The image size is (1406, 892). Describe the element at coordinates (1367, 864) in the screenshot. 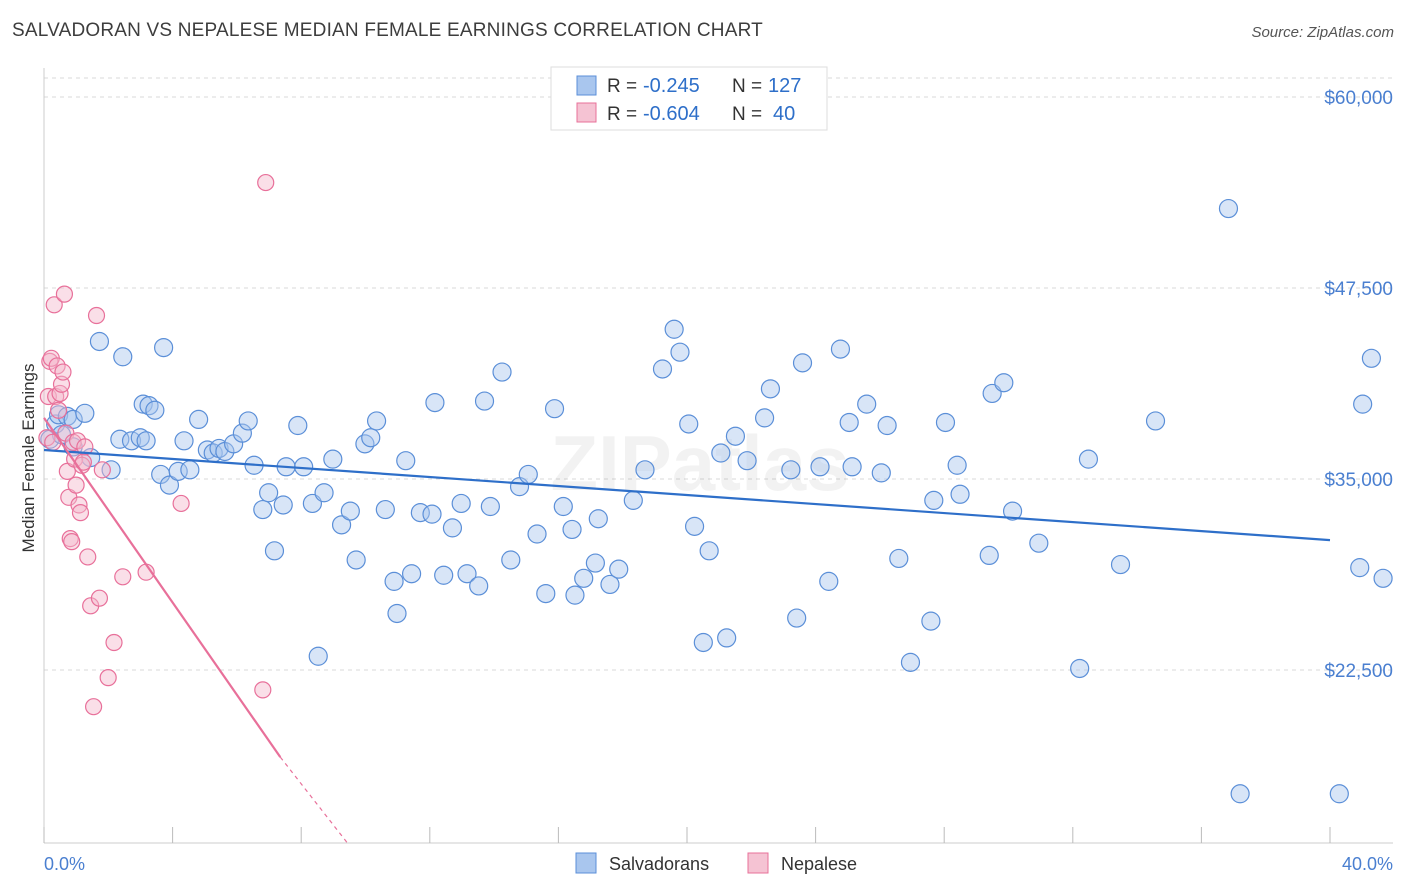

I see `x-tick-label: 40.0%` at that location.